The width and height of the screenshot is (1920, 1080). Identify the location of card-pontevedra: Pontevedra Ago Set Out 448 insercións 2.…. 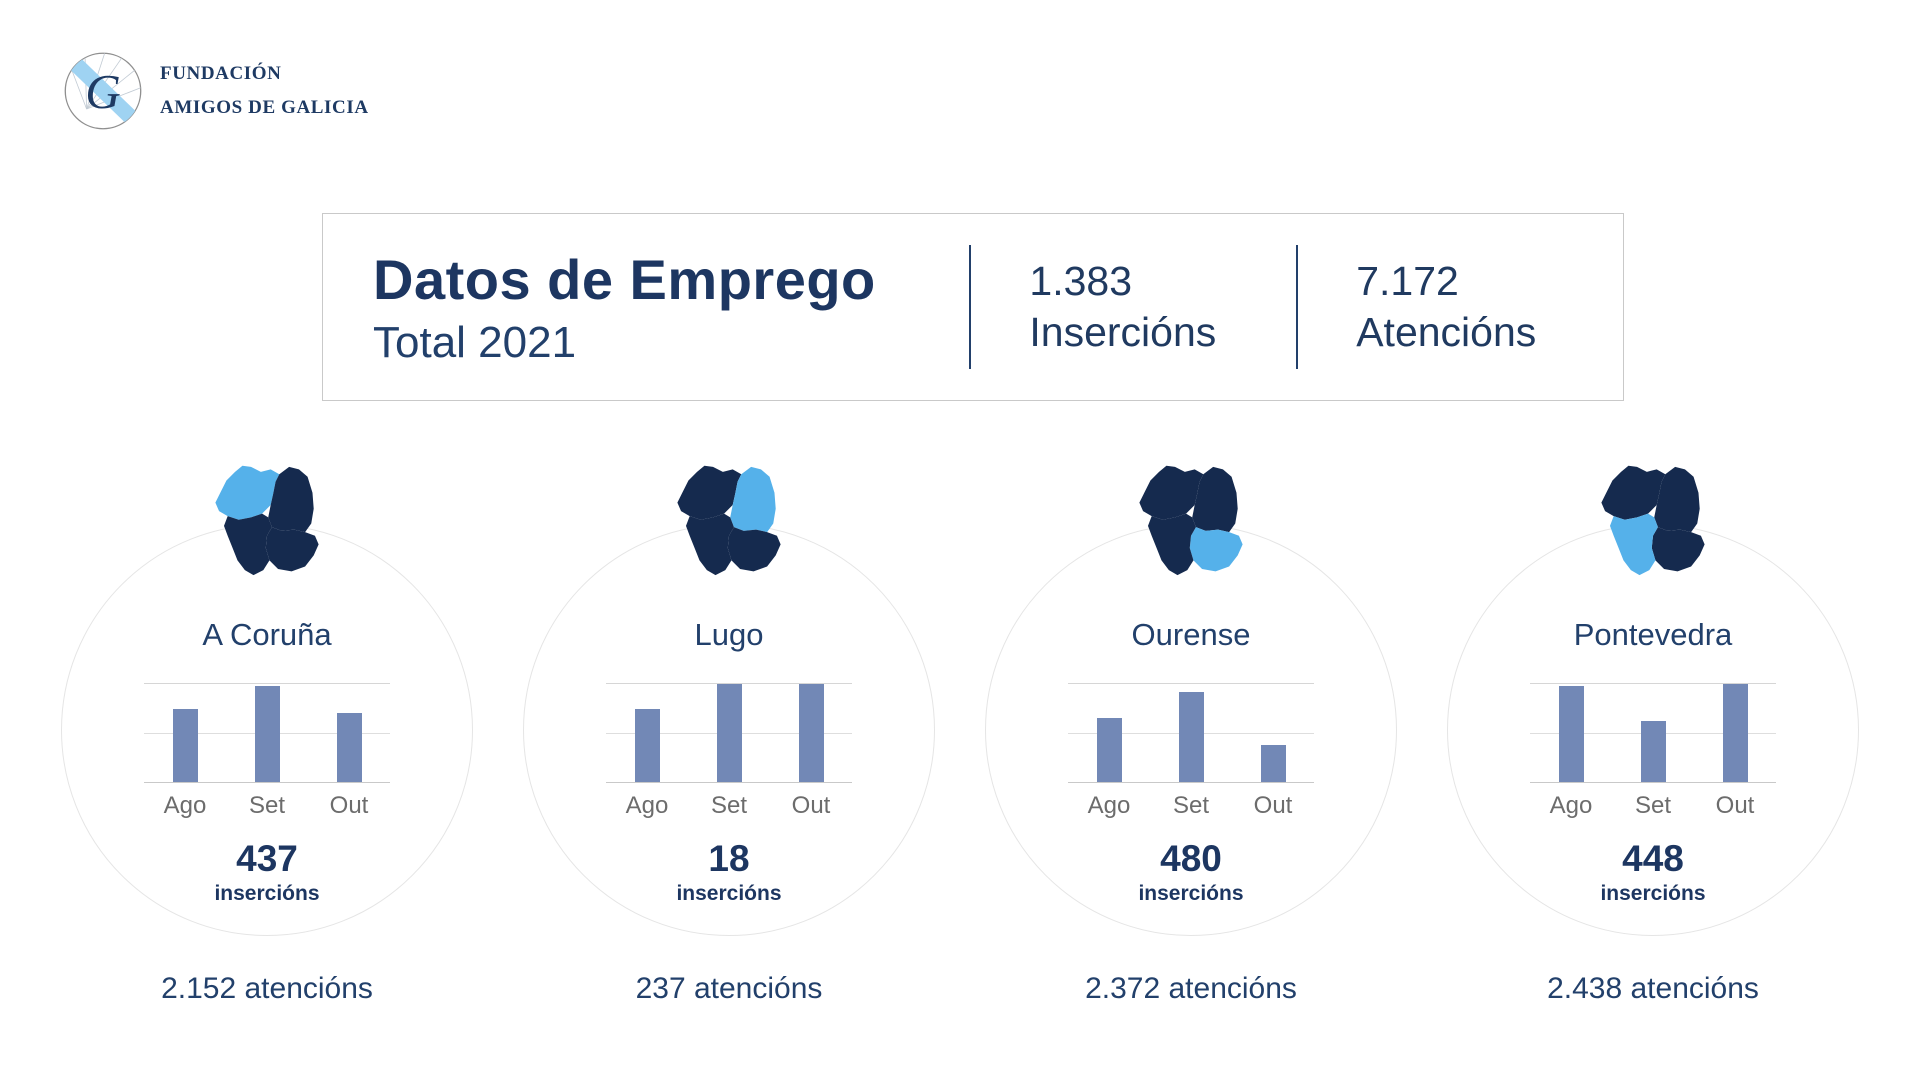
(1653, 734).